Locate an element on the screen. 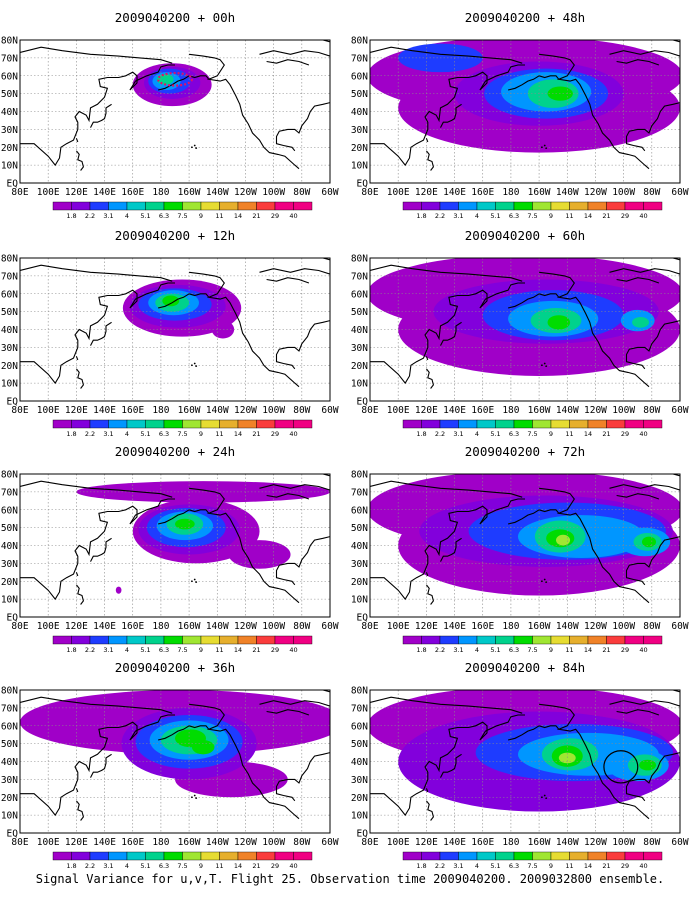  colorbar-label: 14 is located at coordinates (238, 216).